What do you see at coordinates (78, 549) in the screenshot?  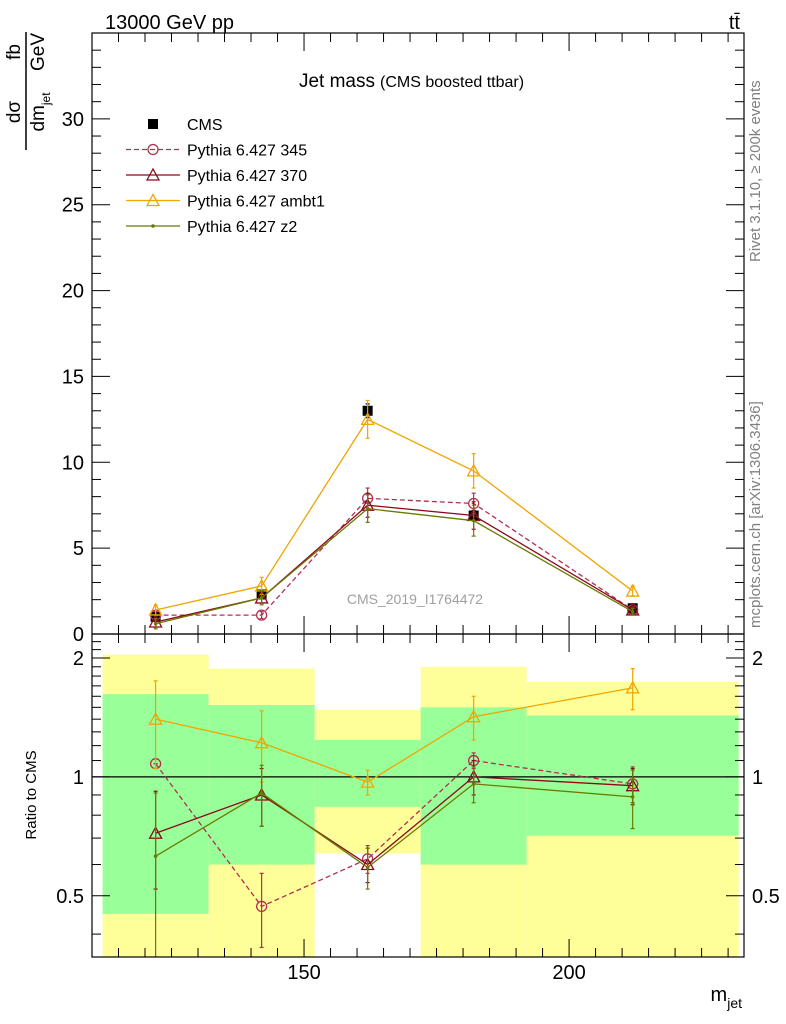 I see `main-y-tick-label: 5` at bounding box center [78, 549].